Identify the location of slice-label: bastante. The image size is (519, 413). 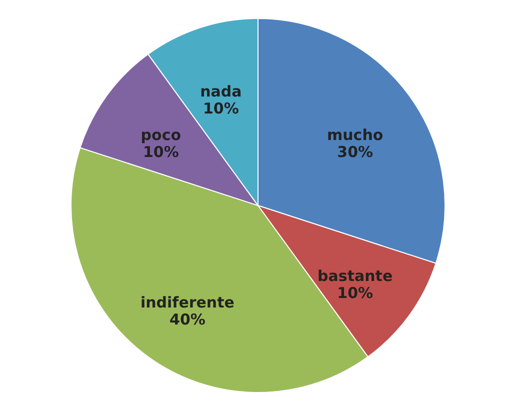
(355, 276).